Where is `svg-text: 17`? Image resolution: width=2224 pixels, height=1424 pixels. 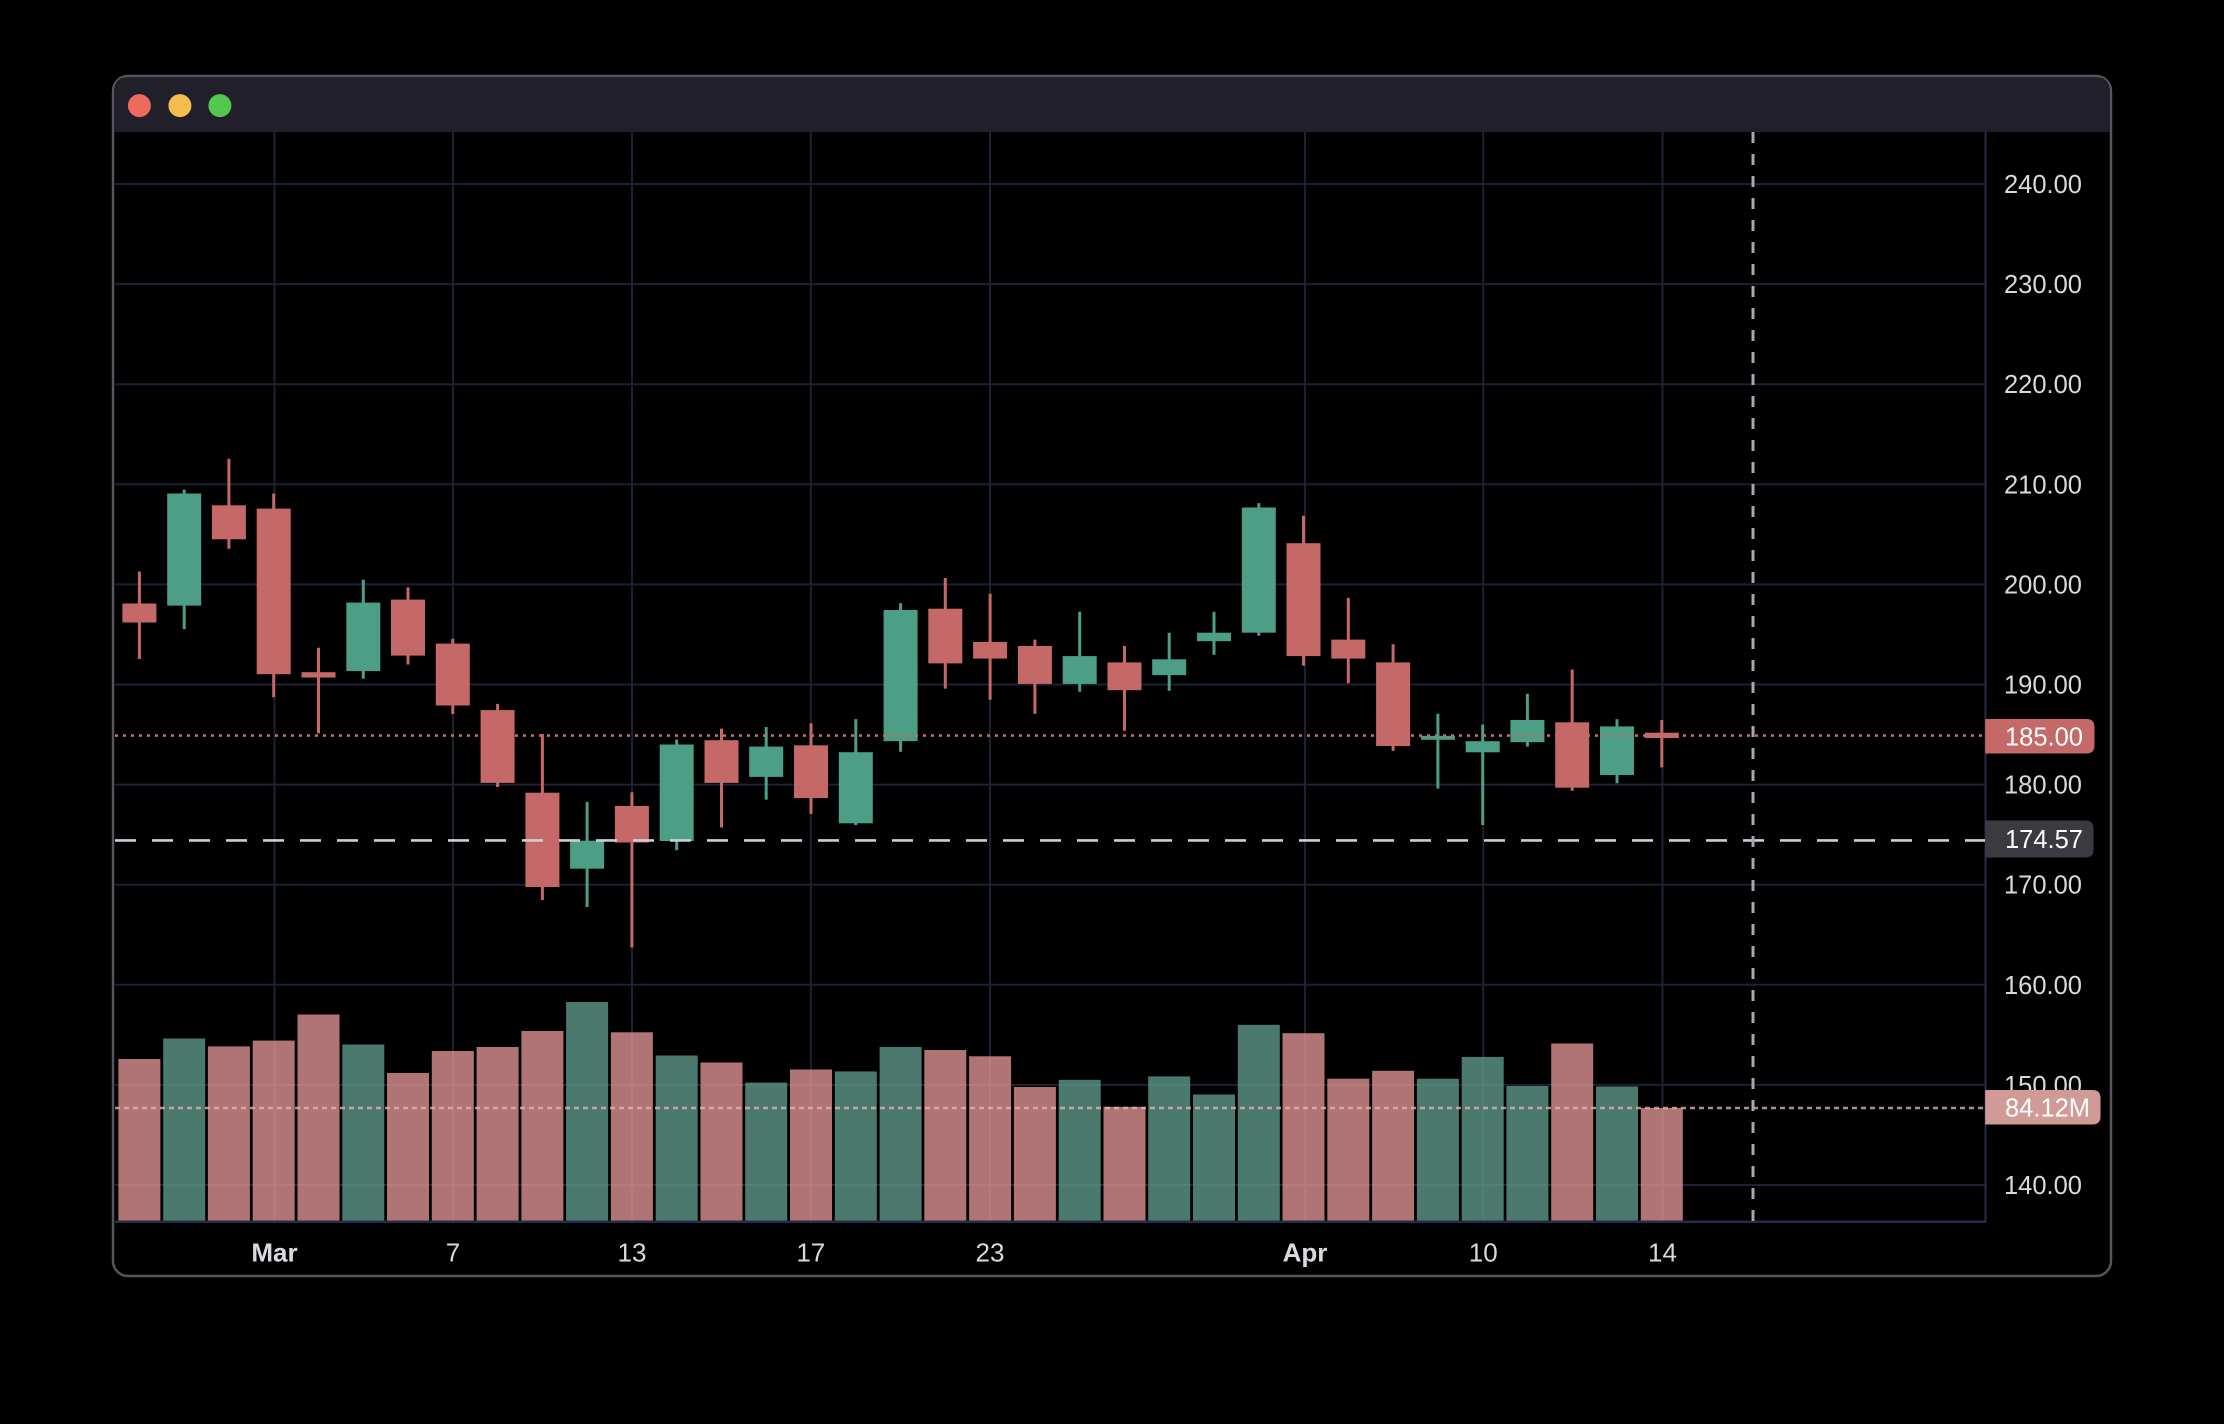 svg-text: 17 is located at coordinates (810, 1253).